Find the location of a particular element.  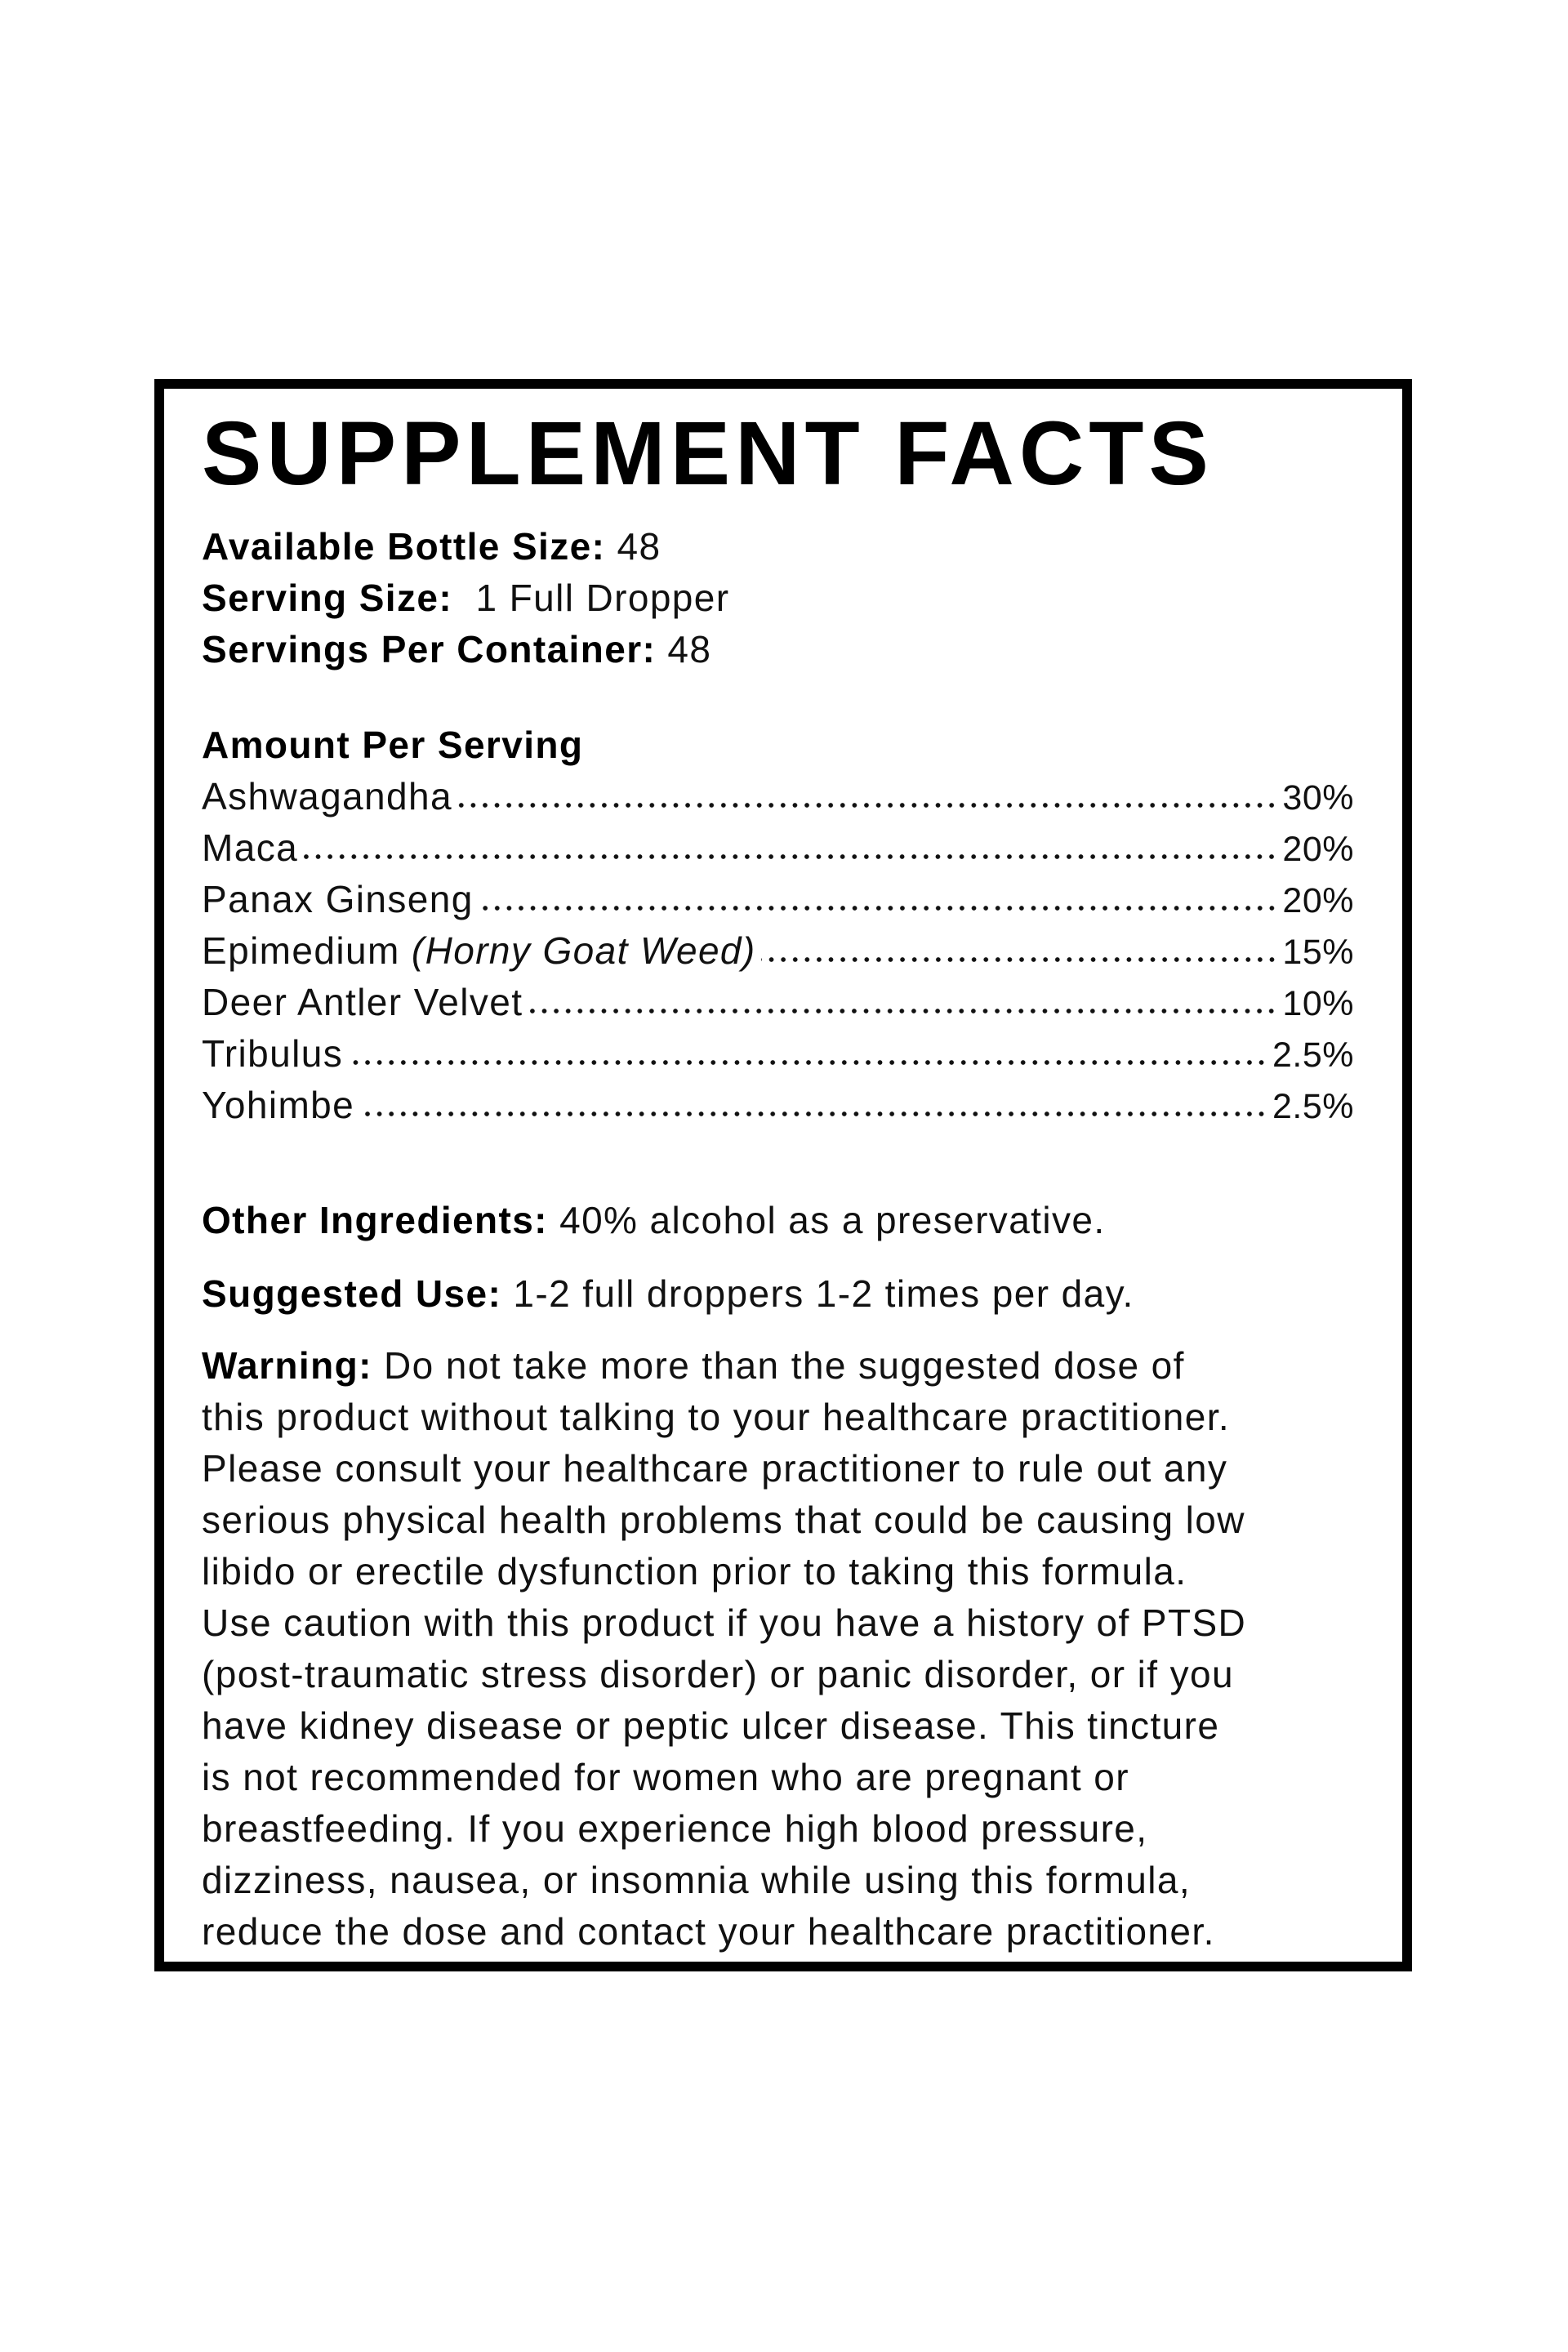

ingredient-name: Yohimbe is located at coordinates (278, 1105).